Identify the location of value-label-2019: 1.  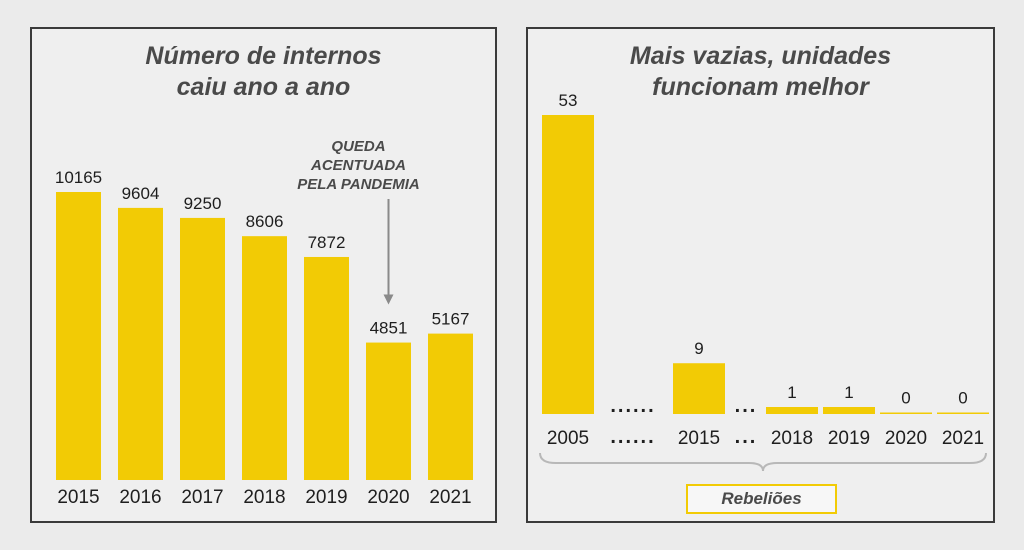
(848, 392).